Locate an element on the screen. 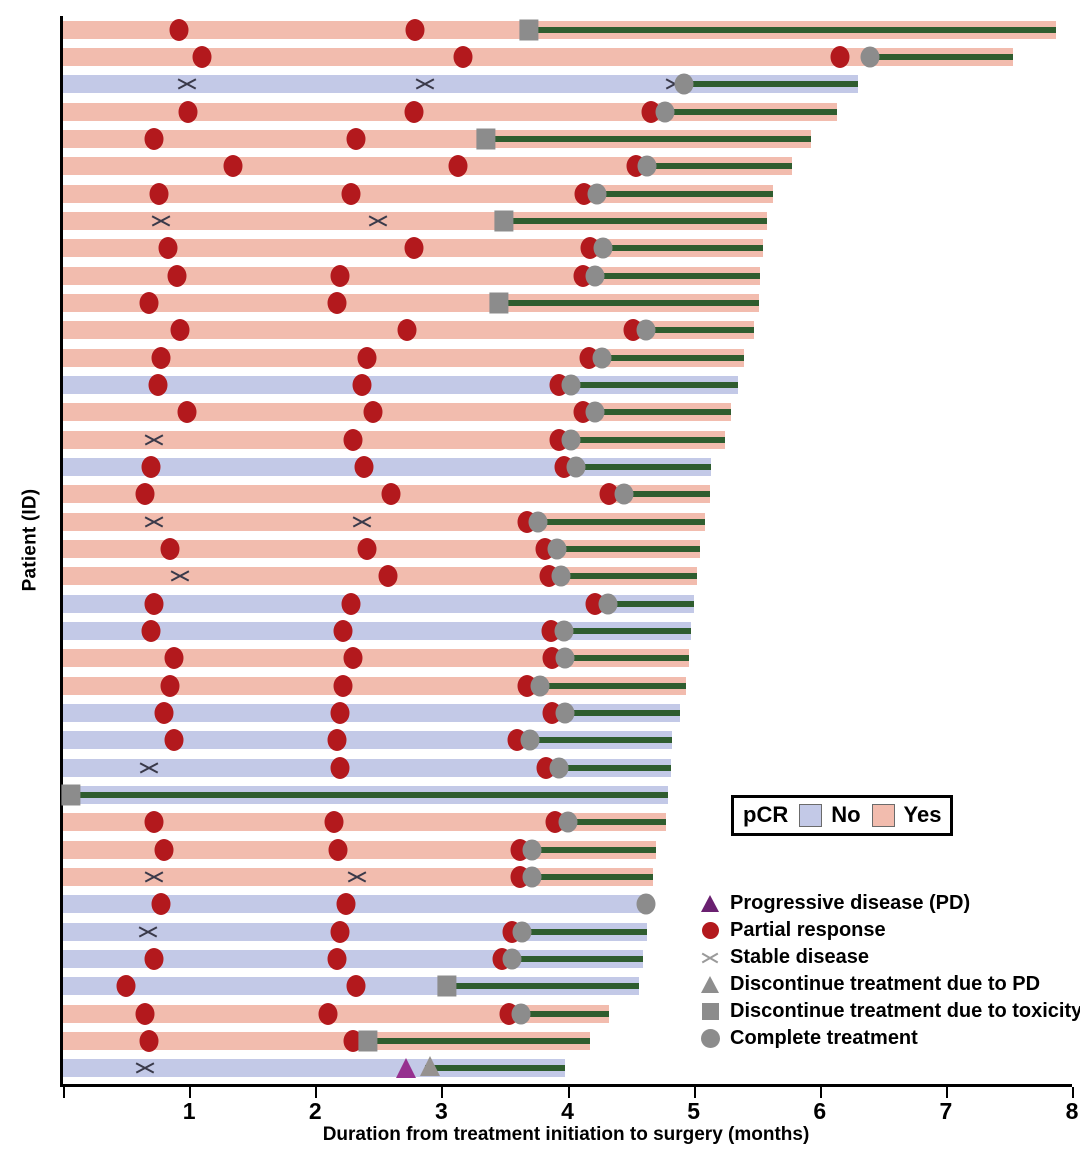  symbol-legend-row-complete-treatment: Complete treatment is located at coordinates (885, 1038).